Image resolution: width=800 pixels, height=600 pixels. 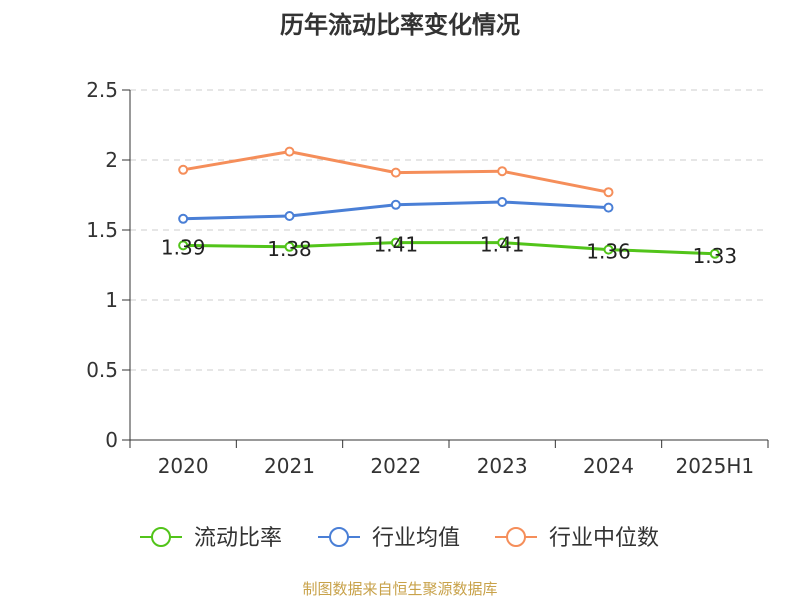 I want to click on x-tick-label: 2024, so click(x=608, y=466).